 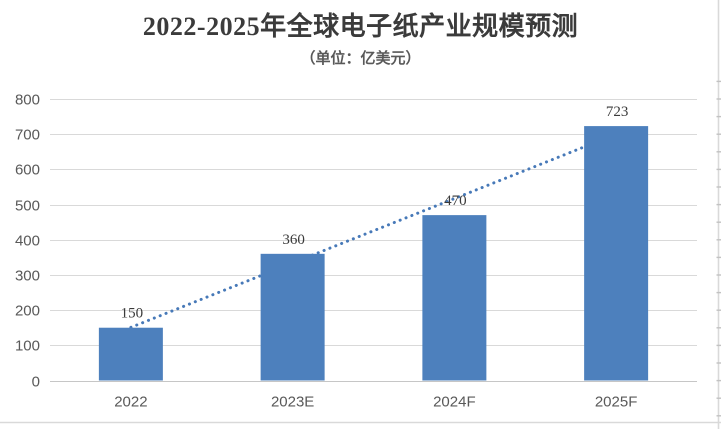 What do you see at coordinates (616, 253) in the screenshot?
I see `bar-2025F` at bounding box center [616, 253].